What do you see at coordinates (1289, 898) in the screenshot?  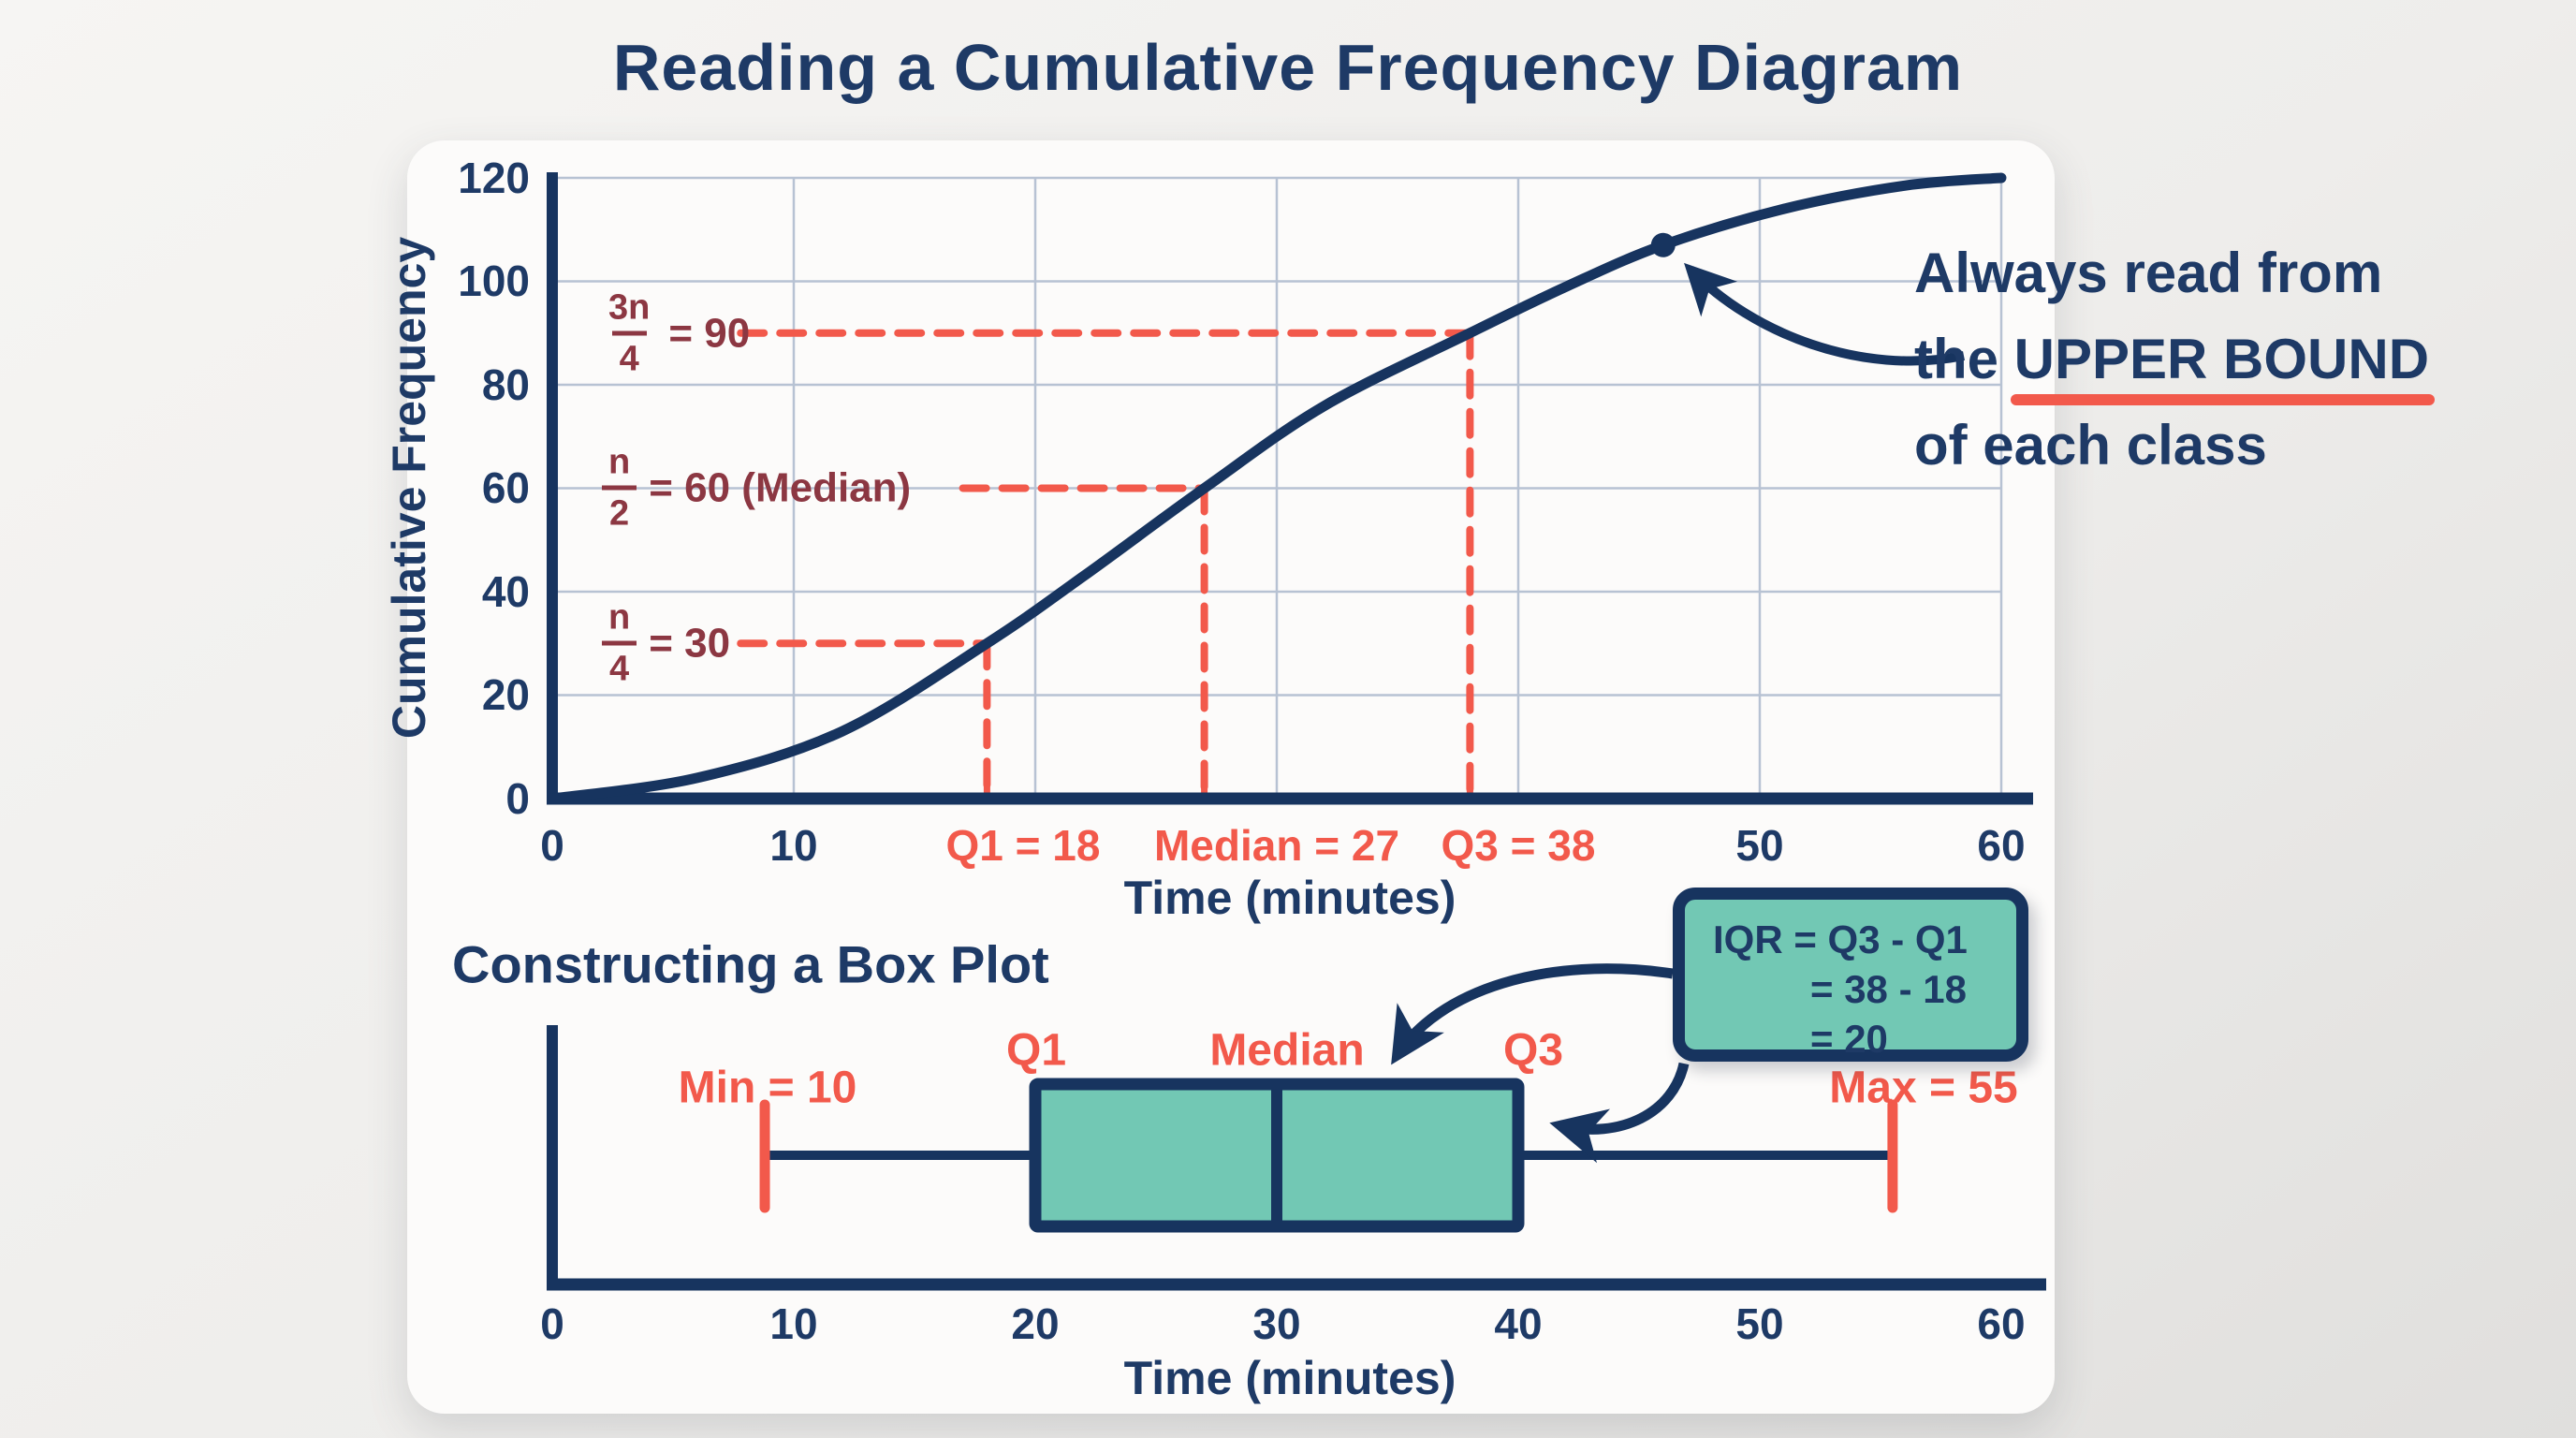 I see `x-axis-title-top: Time (minutes)` at bounding box center [1289, 898].